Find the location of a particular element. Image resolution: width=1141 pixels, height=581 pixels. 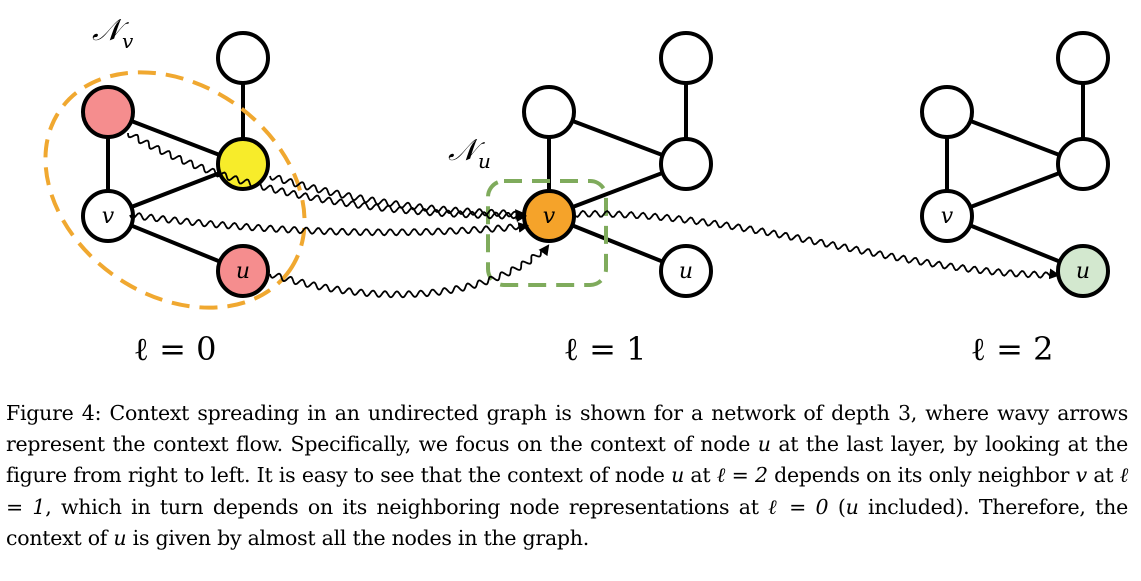

layer0-yellow-node is located at coordinates (243, 164).